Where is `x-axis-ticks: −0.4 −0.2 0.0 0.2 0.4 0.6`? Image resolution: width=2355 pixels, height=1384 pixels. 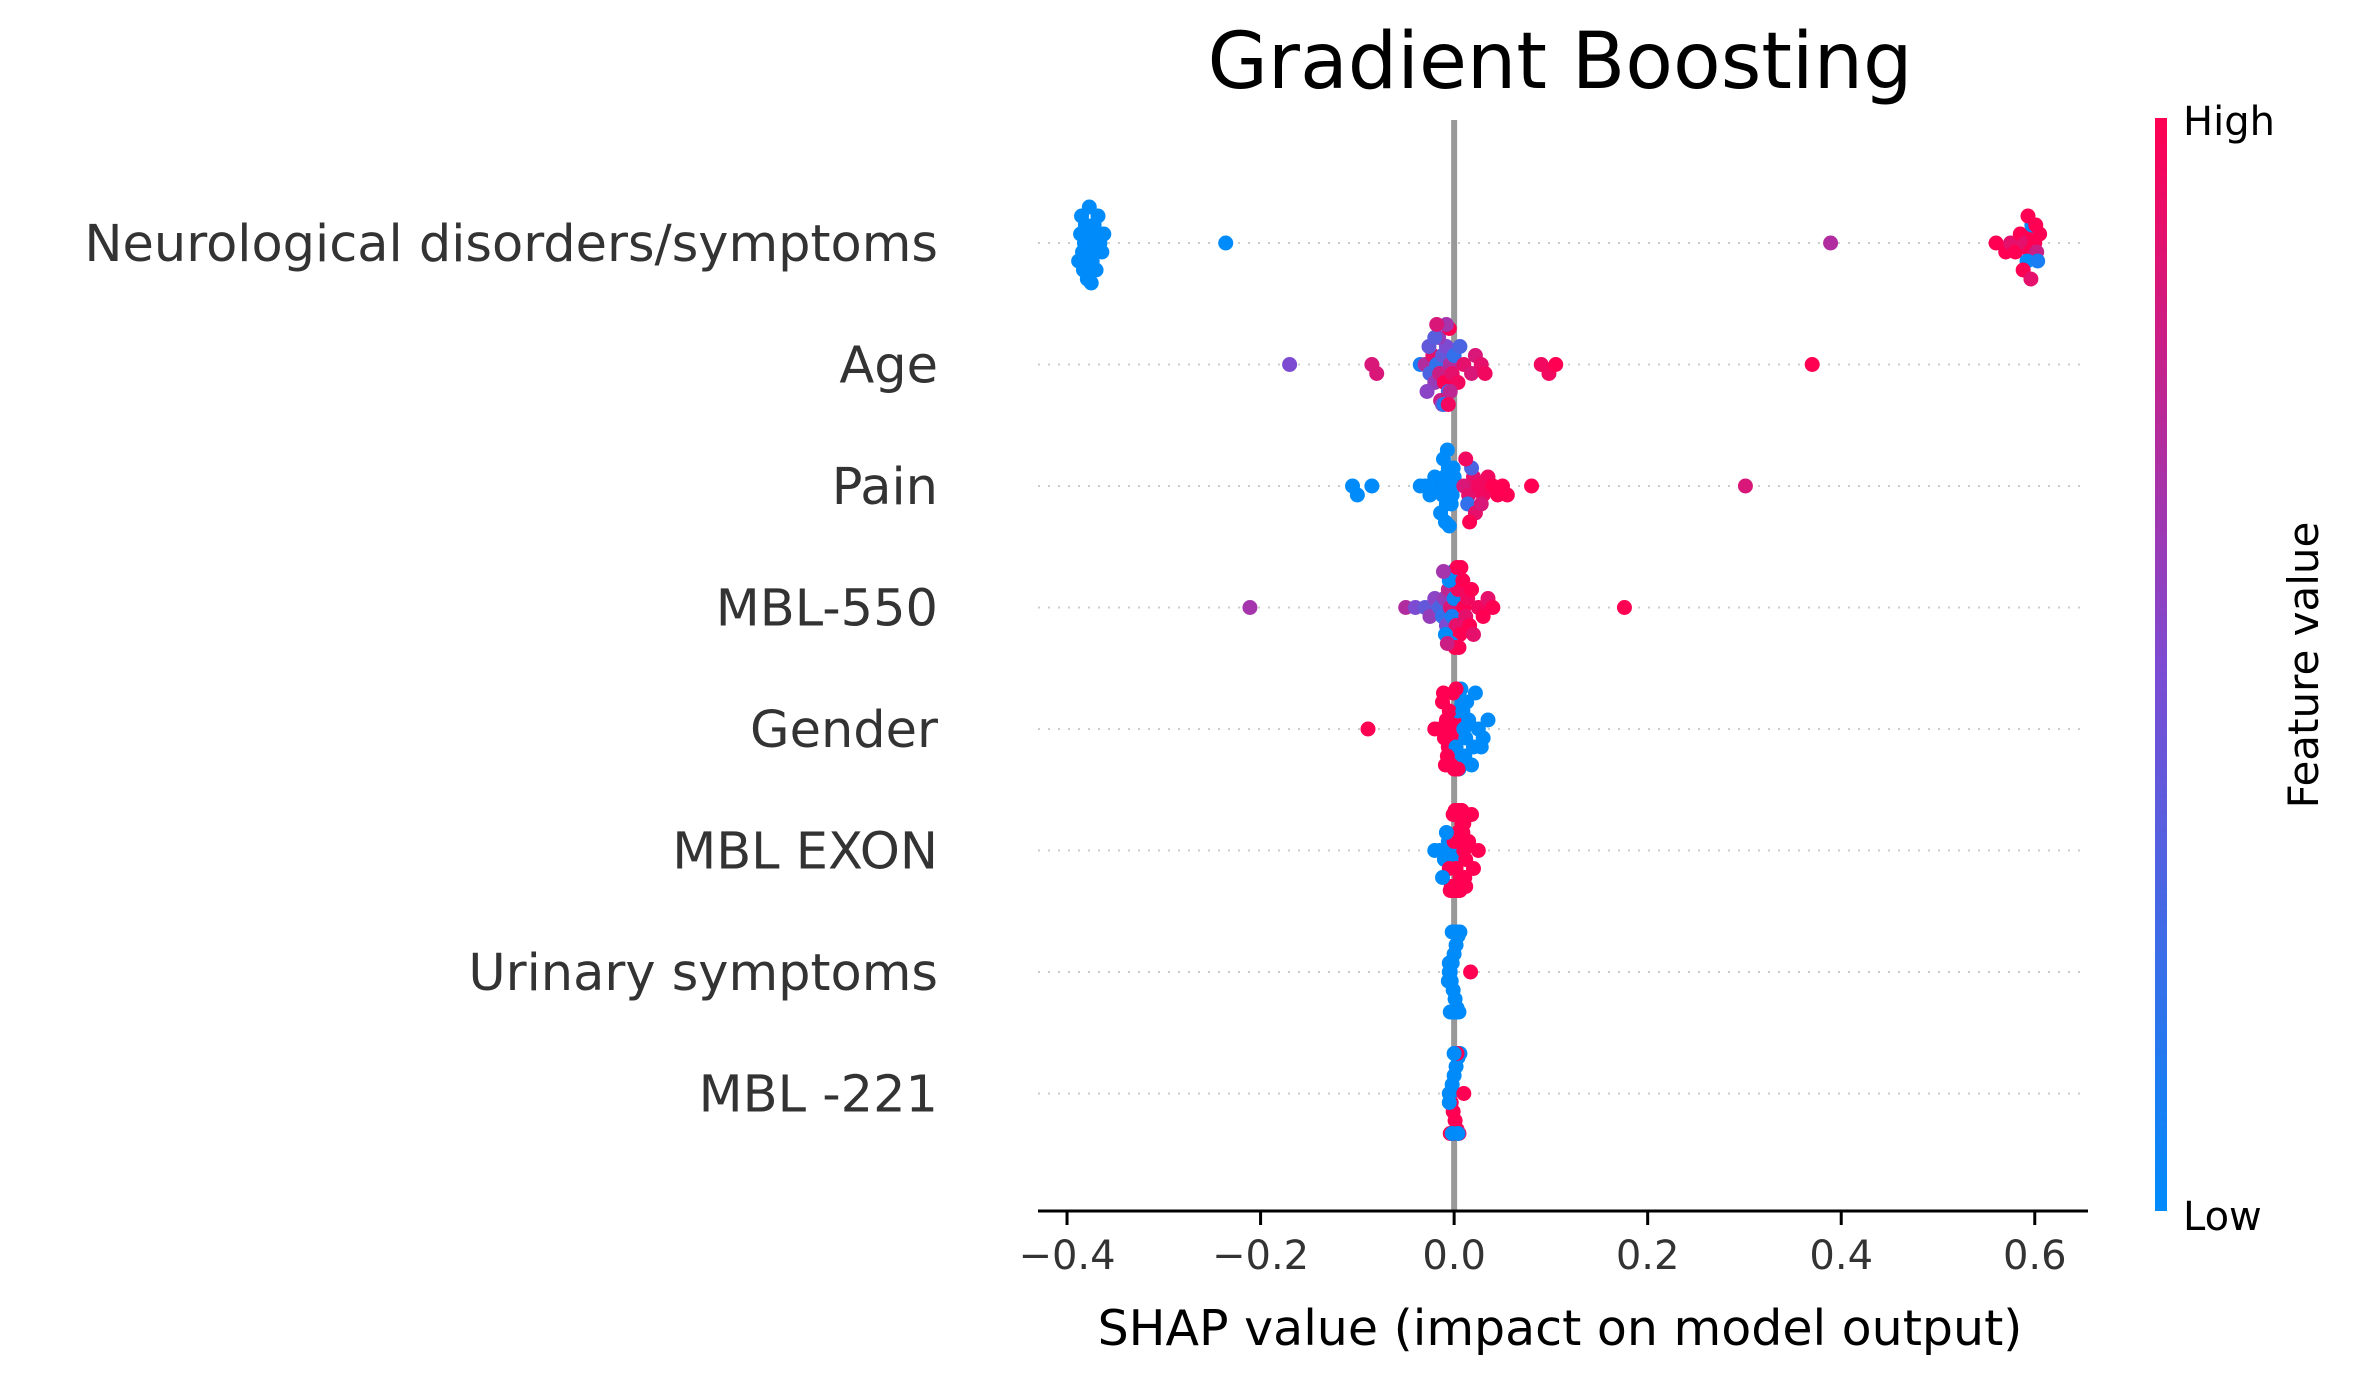 x-axis-ticks: −0.4 −0.2 0.0 0.2 0.4 0.6 is located at coordinates (1542, 1245).